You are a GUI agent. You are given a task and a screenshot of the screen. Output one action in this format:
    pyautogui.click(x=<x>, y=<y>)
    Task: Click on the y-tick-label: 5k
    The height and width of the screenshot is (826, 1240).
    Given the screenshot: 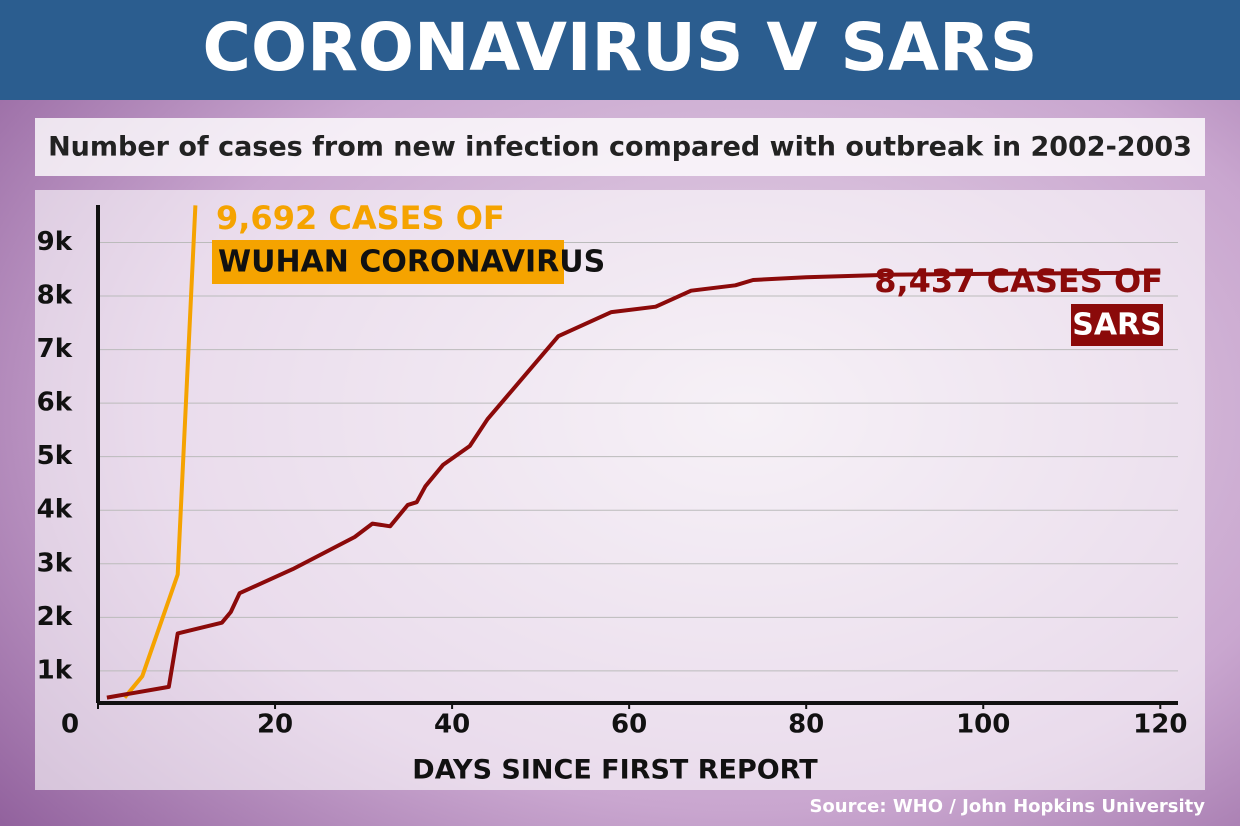 What is the action you would take?
    pyautogui.click(x=55, y=456)
    